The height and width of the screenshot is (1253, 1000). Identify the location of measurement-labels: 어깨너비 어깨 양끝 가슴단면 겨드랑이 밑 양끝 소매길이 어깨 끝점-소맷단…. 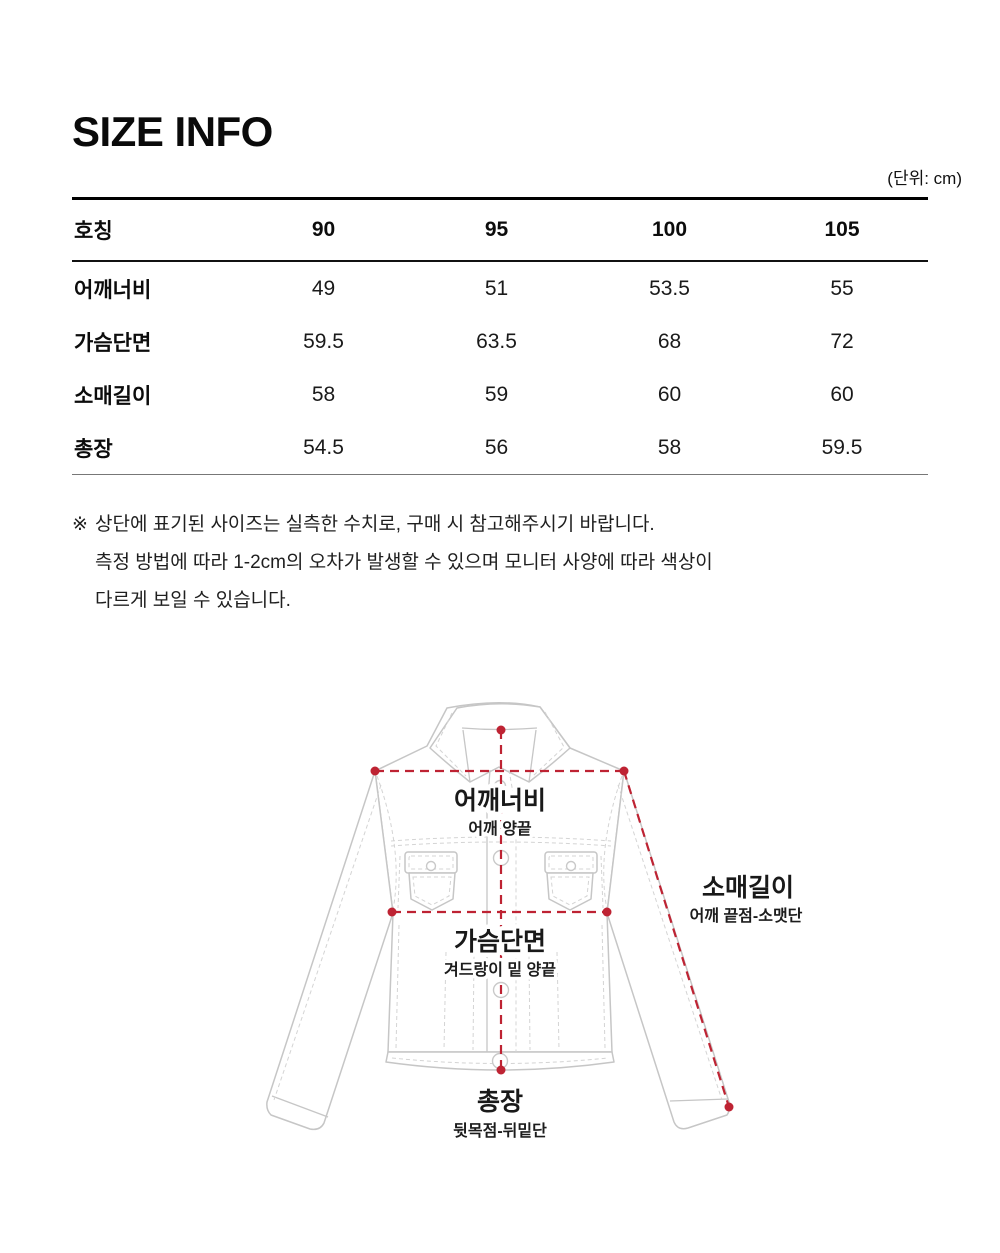
(624, 963).